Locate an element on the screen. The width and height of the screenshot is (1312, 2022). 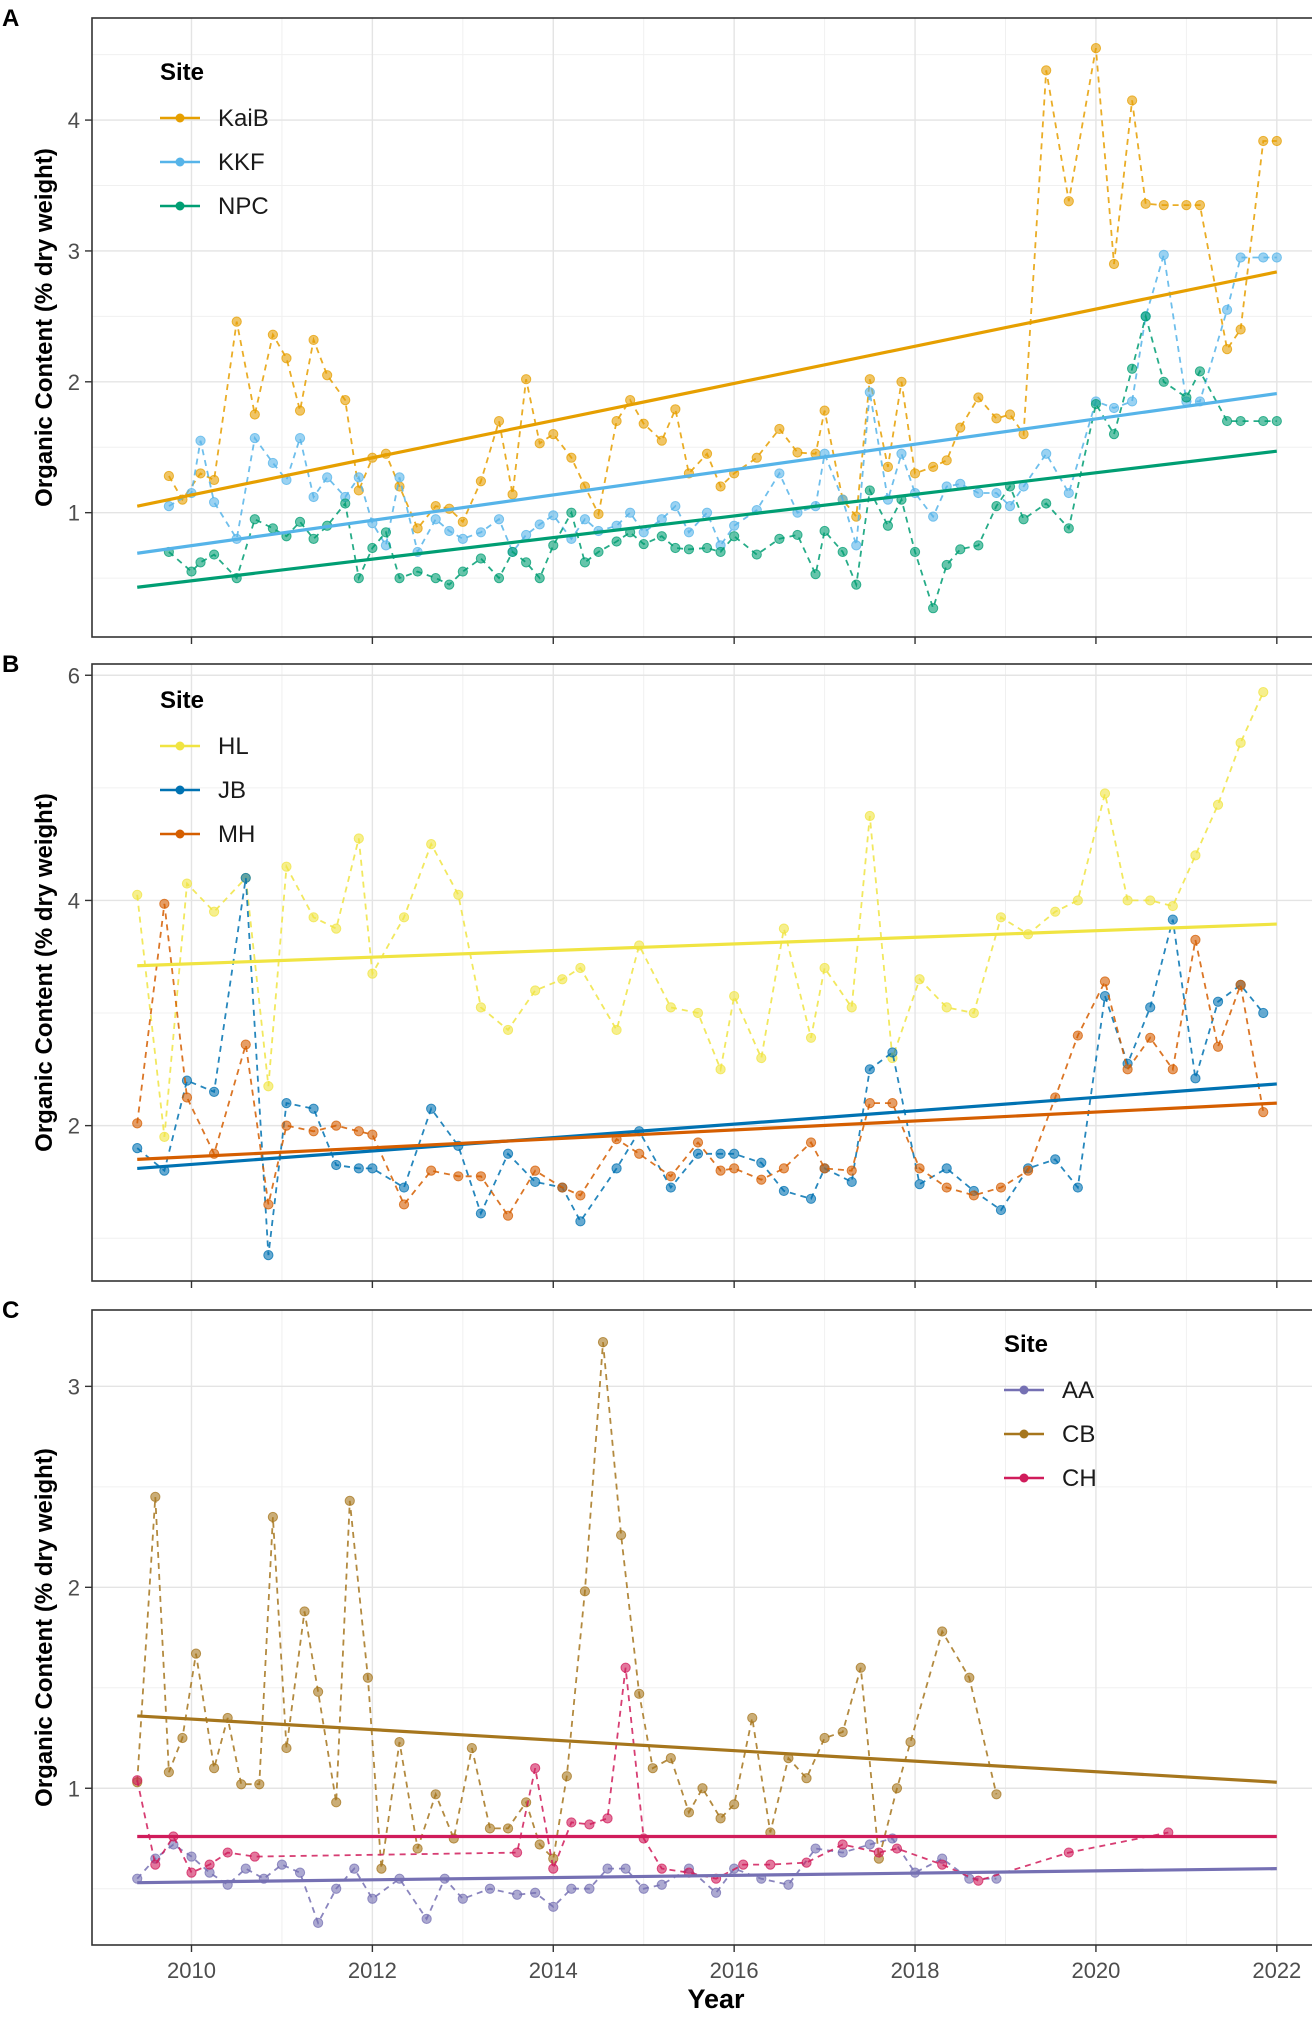
legend-label-kaib: KaiB is located at coordinates (243, 118).